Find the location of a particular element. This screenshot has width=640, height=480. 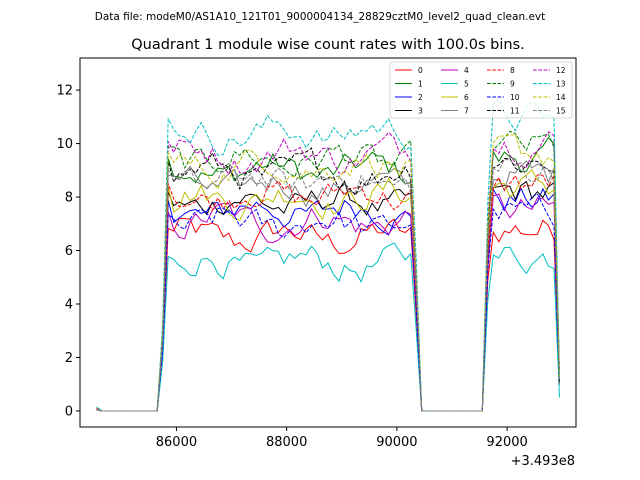

y-tick-label: 10 is located at coordinates (64, 144).